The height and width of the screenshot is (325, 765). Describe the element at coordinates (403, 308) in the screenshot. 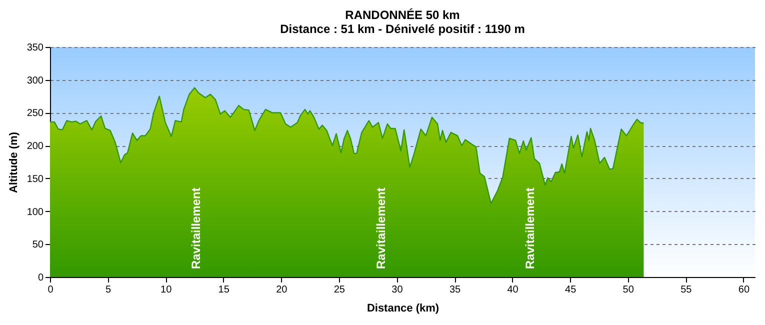

I see `x-axis-title: Distance (km)` at that location.